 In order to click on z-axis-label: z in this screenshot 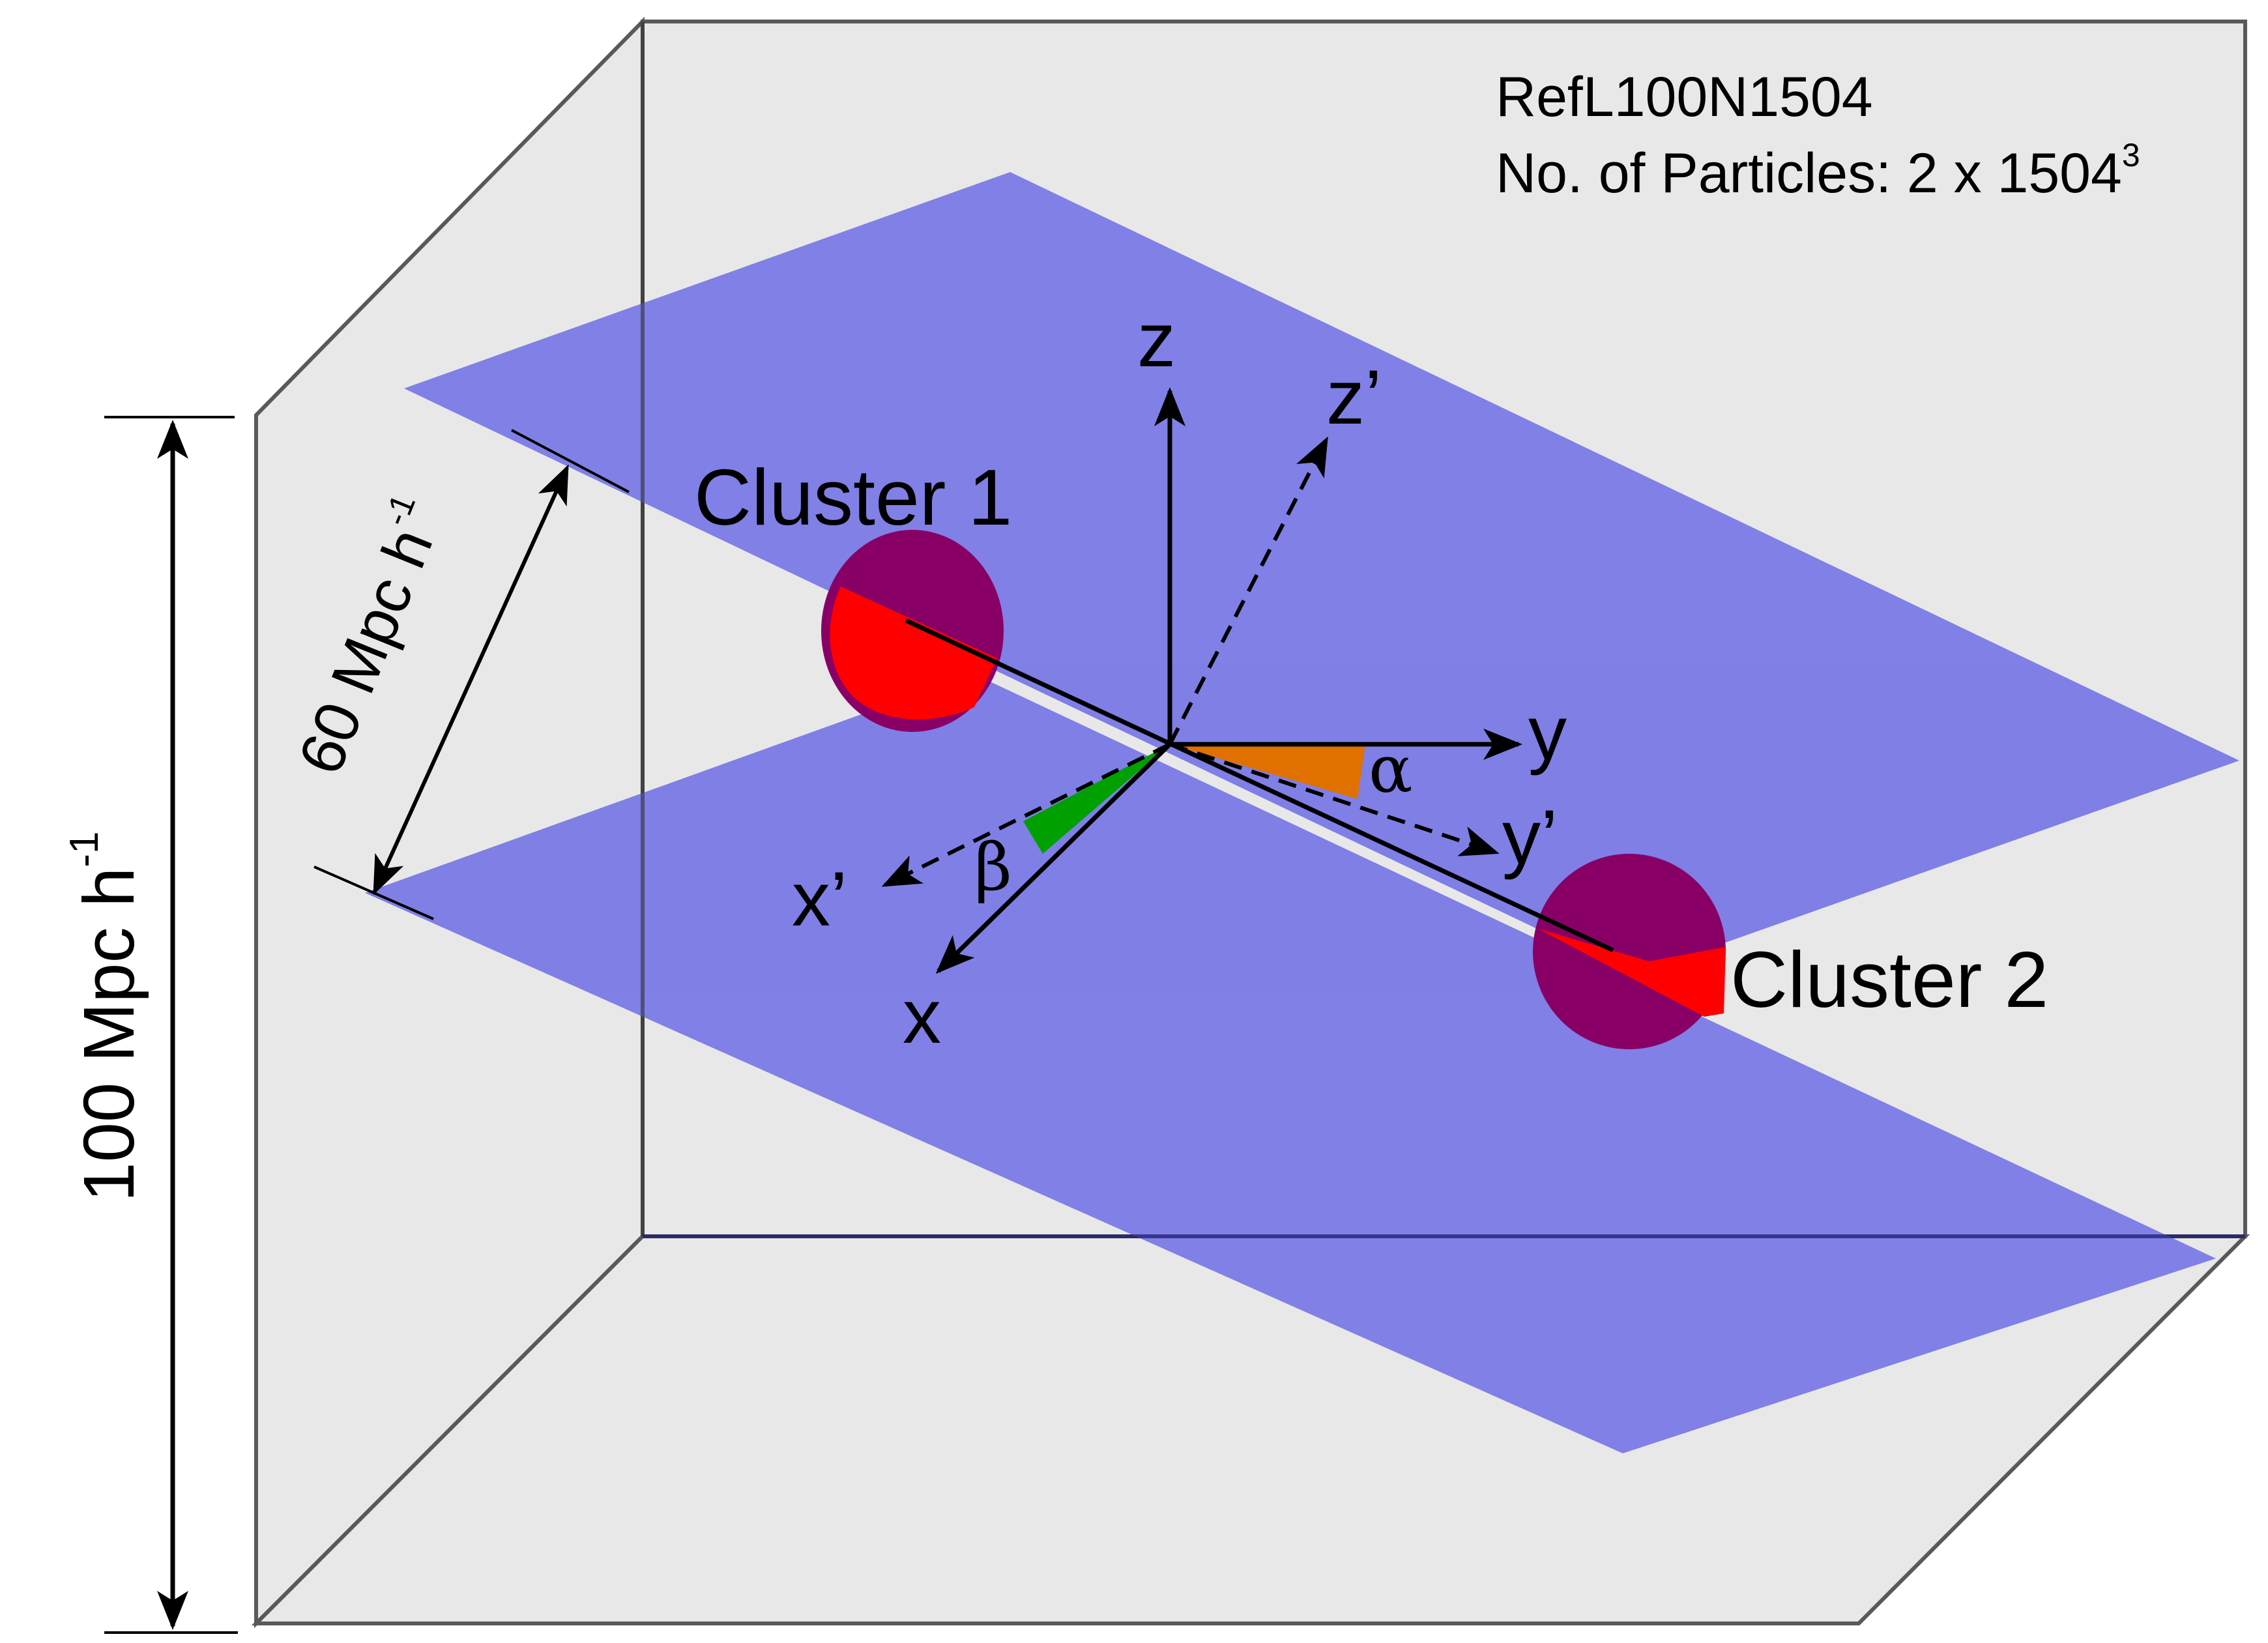, I will do `click(1156, 340)`.